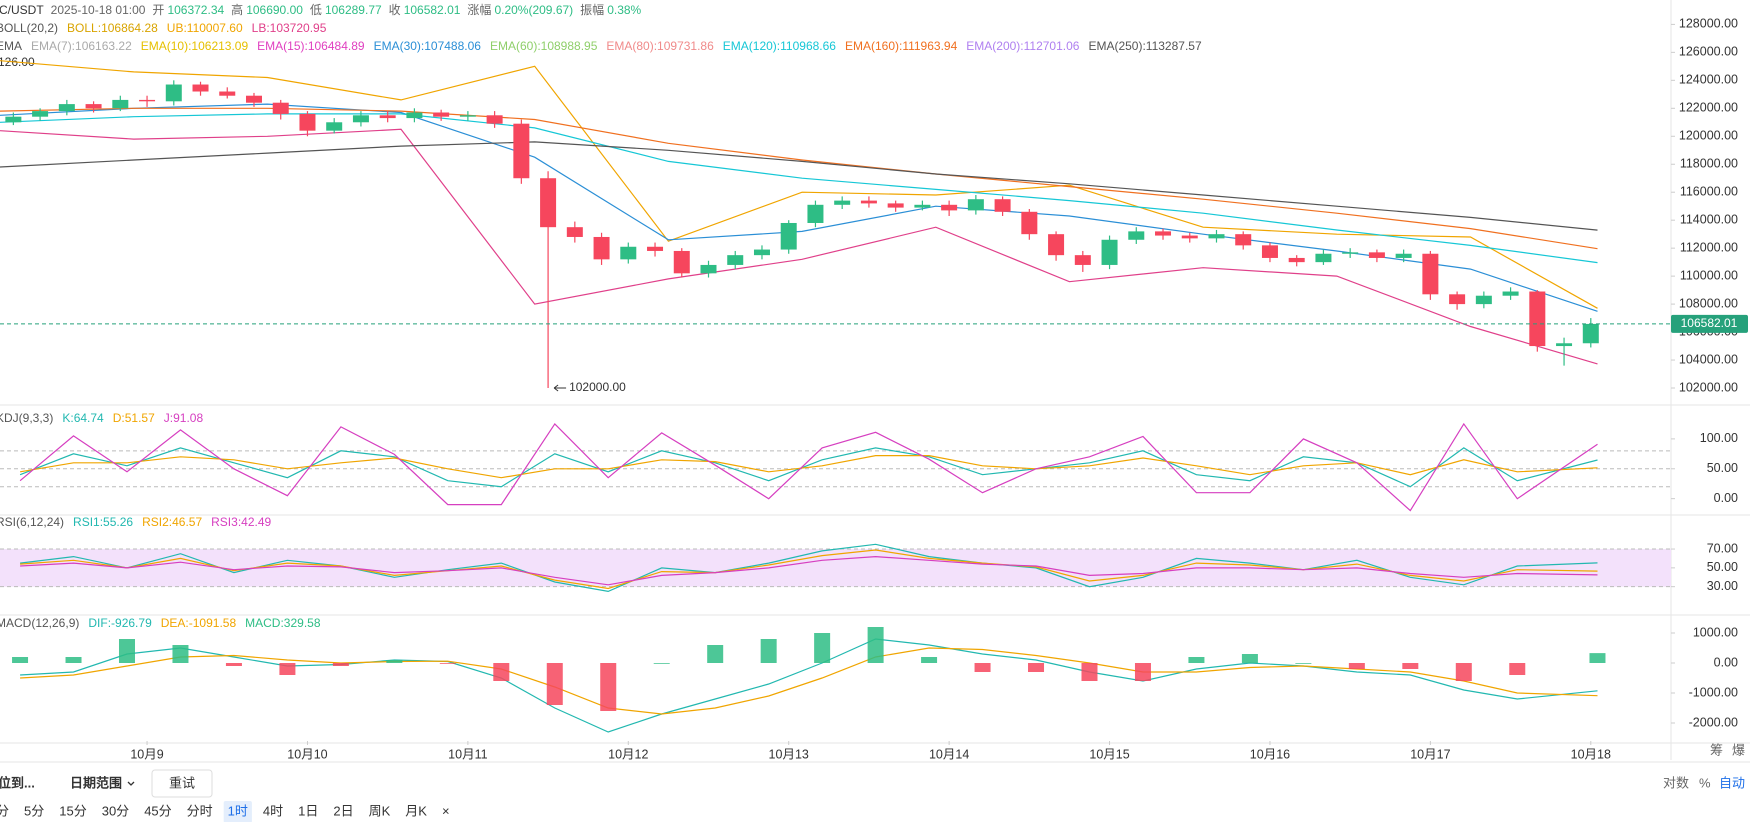 This screenshot has width=1750, height=822. Describe the element at coordinates (628, 754) in the screenshot. I see `x-tick-label: 10月12` at that location.